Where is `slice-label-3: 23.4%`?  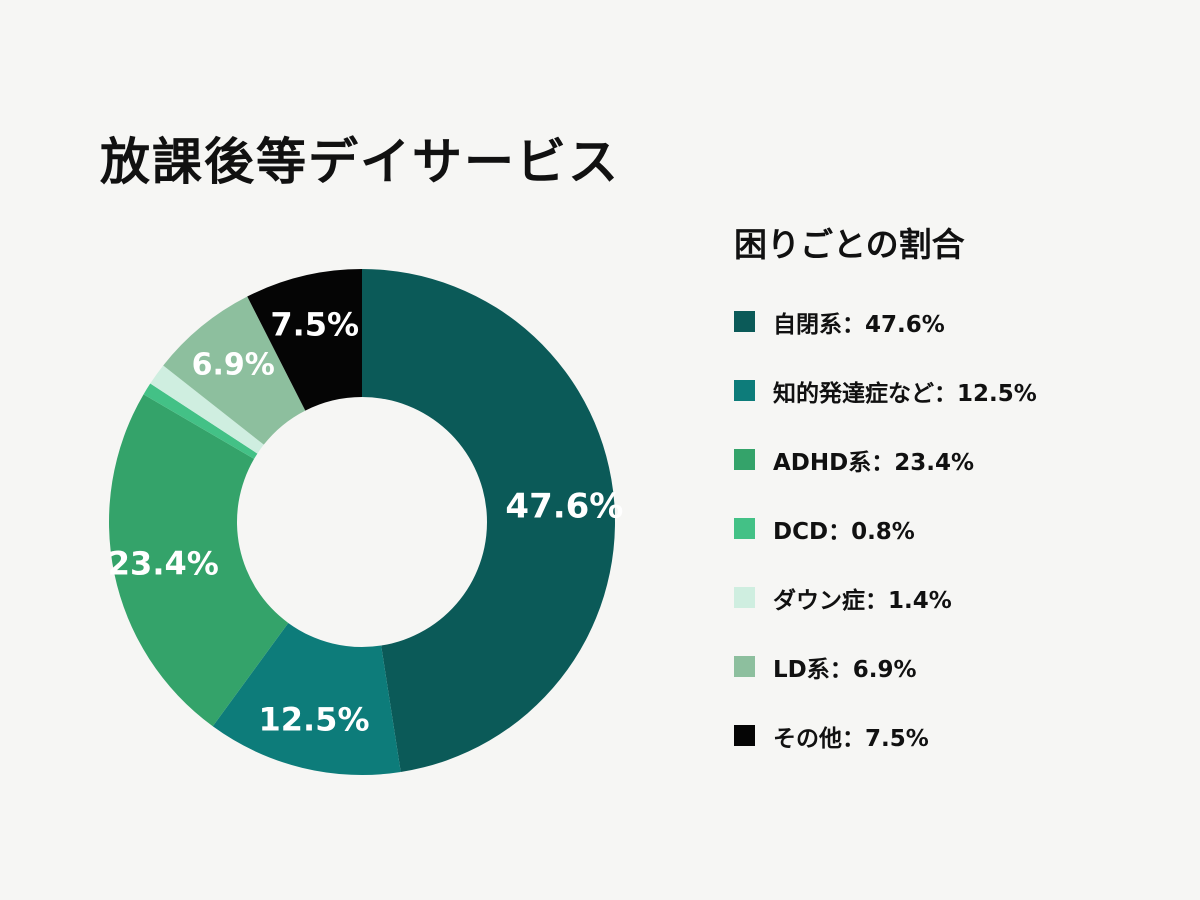
slice-label-3: 23.4% is located at coordinates (163, 563).